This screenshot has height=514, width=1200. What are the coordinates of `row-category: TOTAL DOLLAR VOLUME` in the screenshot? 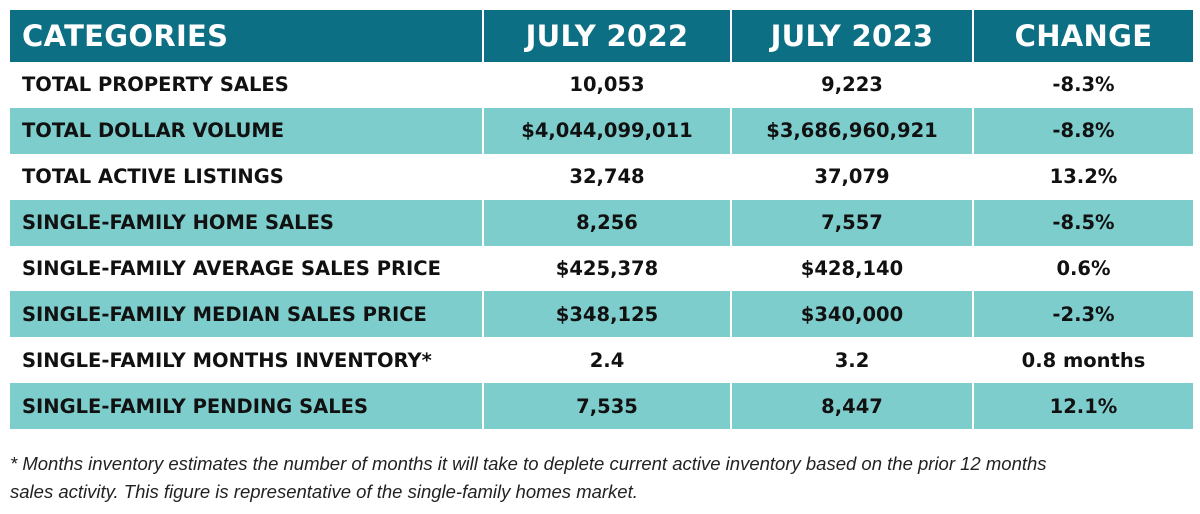 It's located at (247, 130).